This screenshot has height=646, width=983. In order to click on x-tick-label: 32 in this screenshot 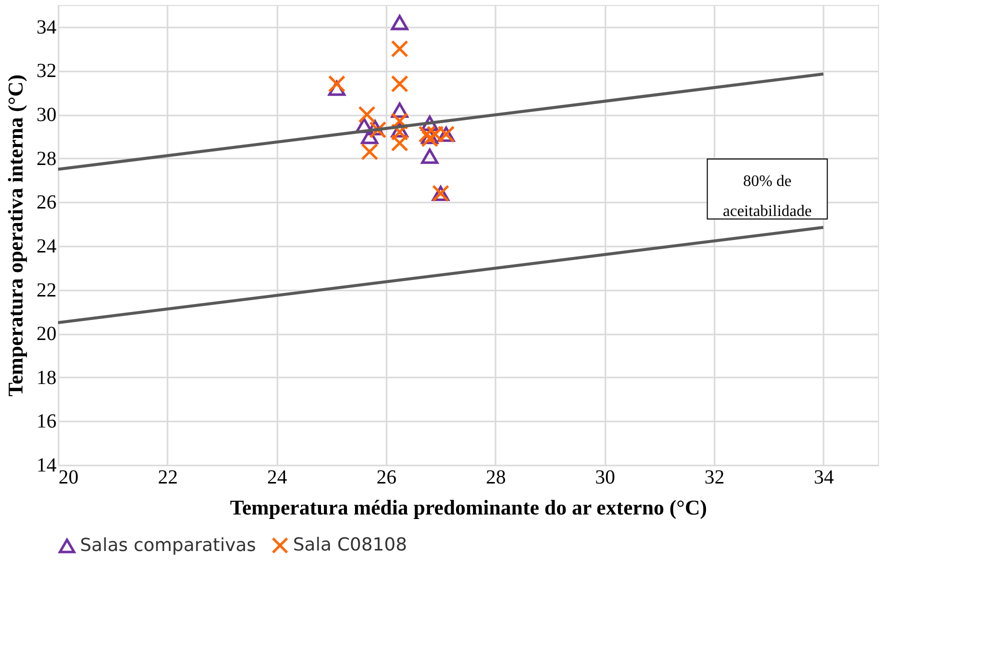, I will do `click(714, 477)`.